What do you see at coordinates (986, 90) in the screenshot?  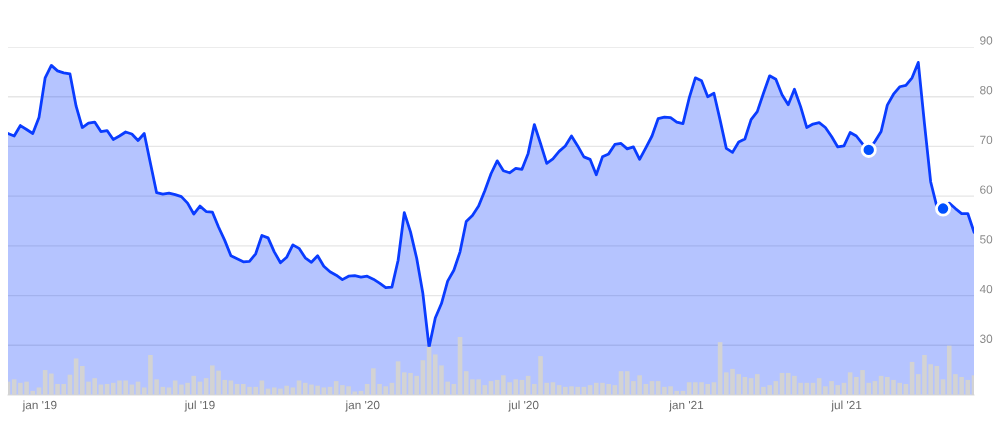 I see `y-tick-label: 80` at bounding box center [986, 90].